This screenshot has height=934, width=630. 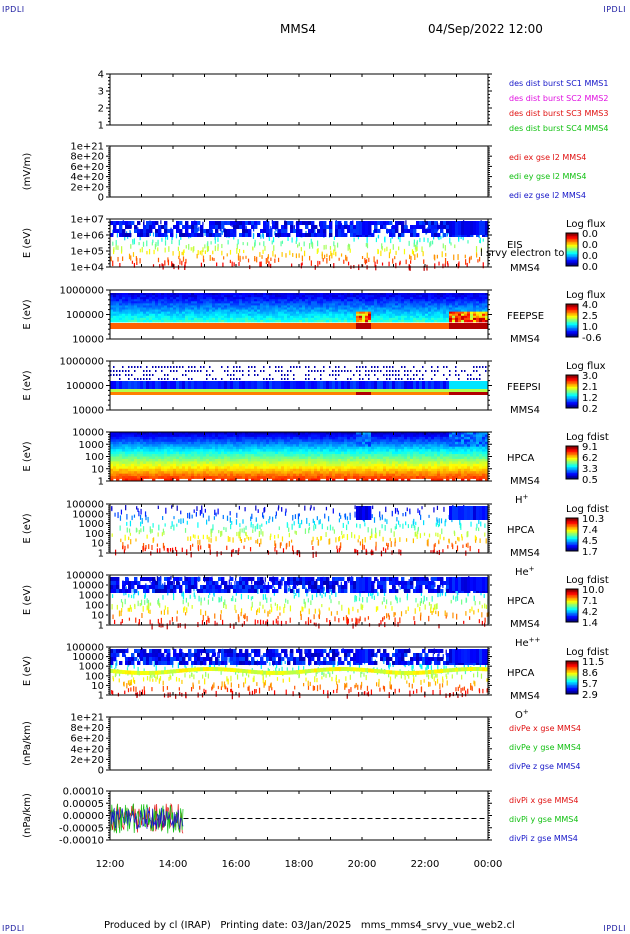 What do you see at coordinates (590, 398) in the screenshot?
I see `colorbar-tick-label: 1.2` at bounding box center [590, 398].